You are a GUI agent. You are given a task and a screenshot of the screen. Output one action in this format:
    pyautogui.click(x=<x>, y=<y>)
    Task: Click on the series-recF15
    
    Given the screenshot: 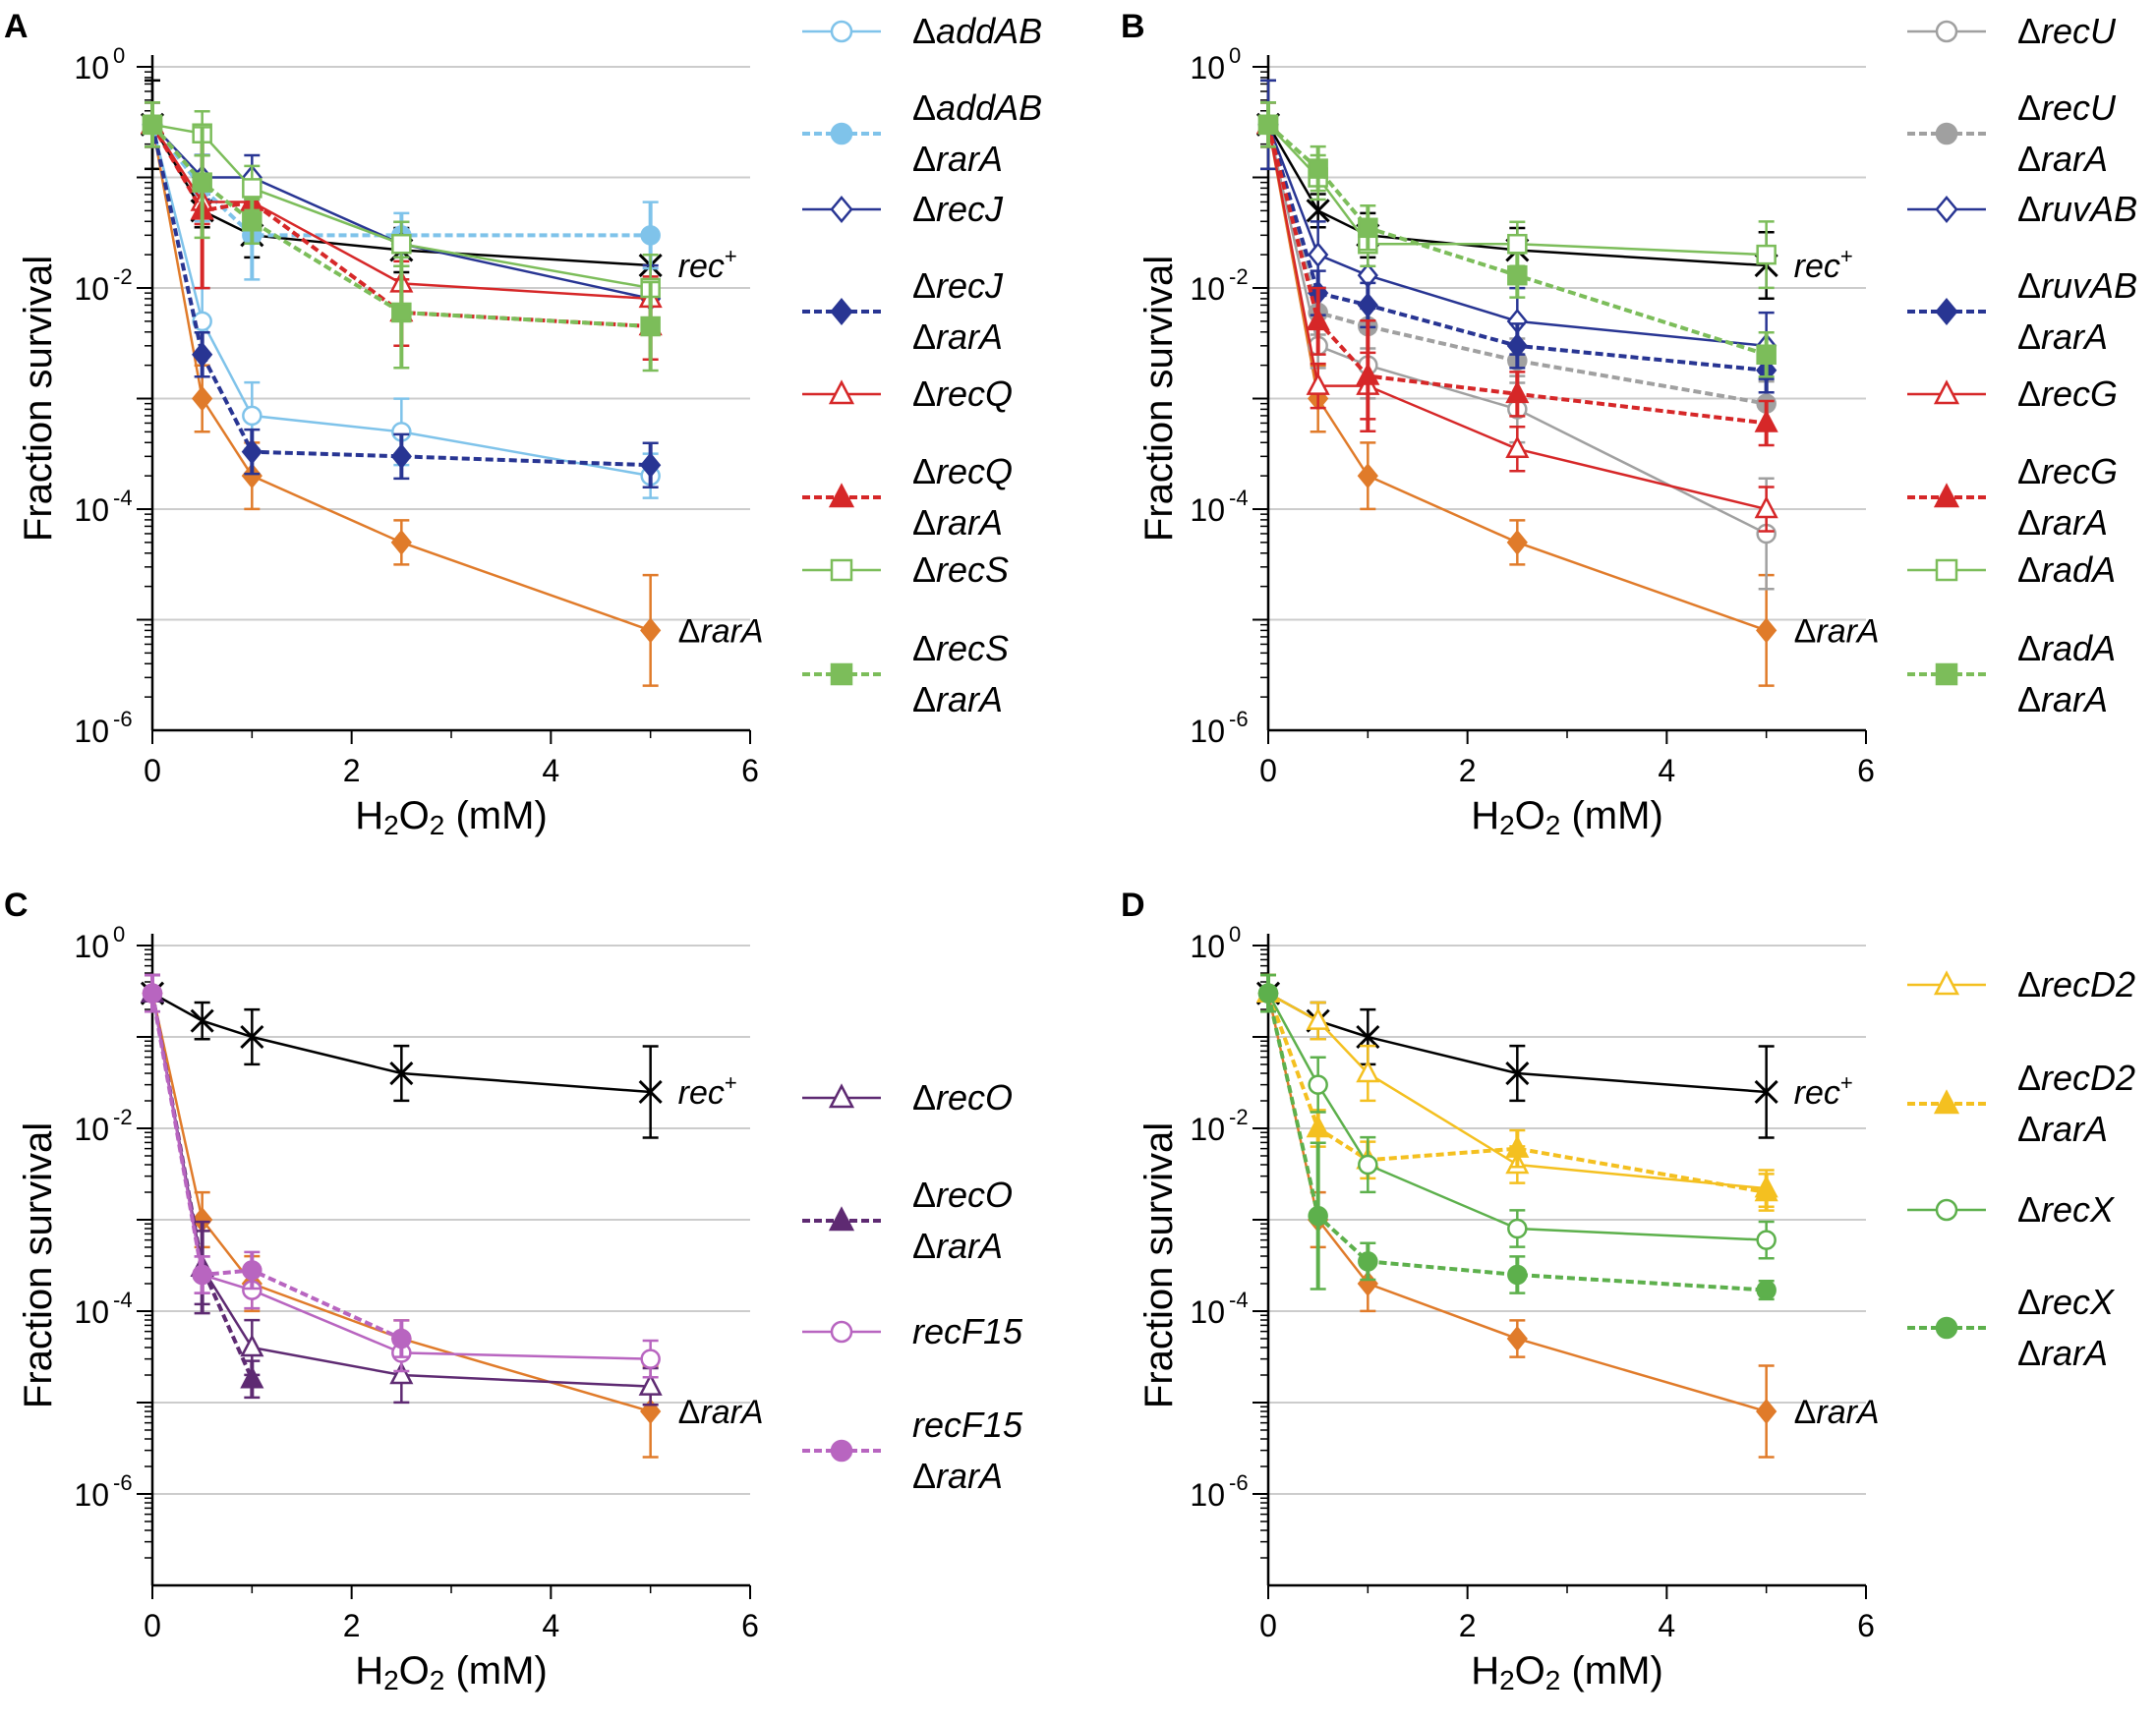 What is the action you would take?
    pyautogui.click(x=401, y=1176)
    